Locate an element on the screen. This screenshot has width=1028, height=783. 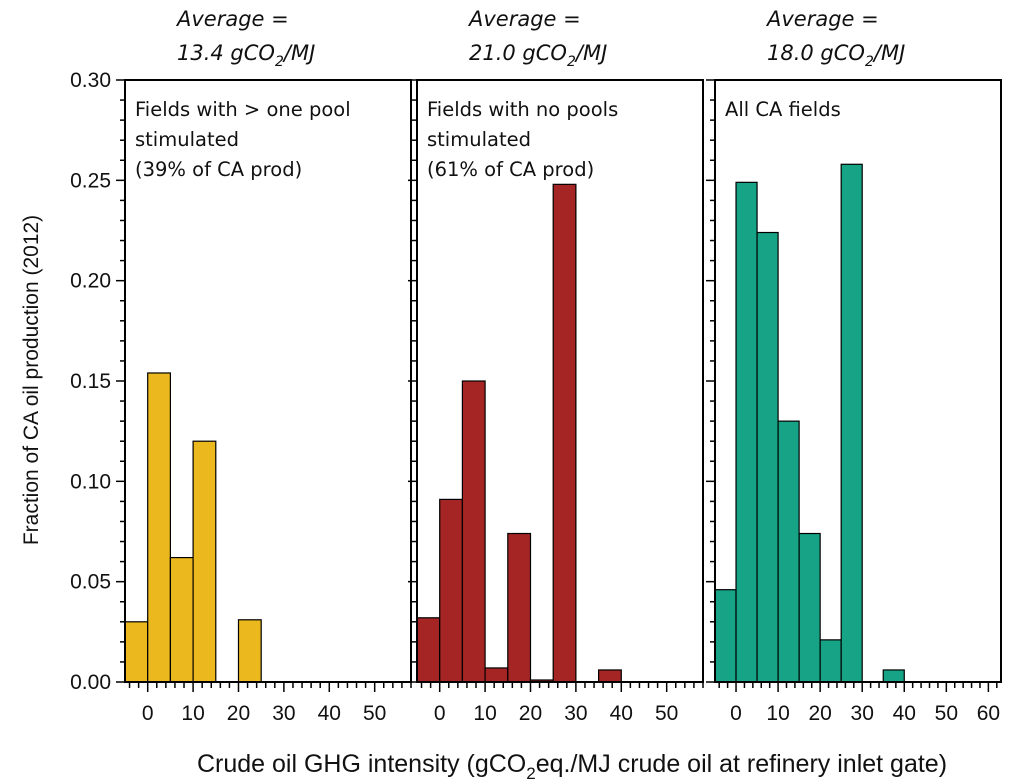
y-tick-label: 0.15 is located at coordinates (90, 381).